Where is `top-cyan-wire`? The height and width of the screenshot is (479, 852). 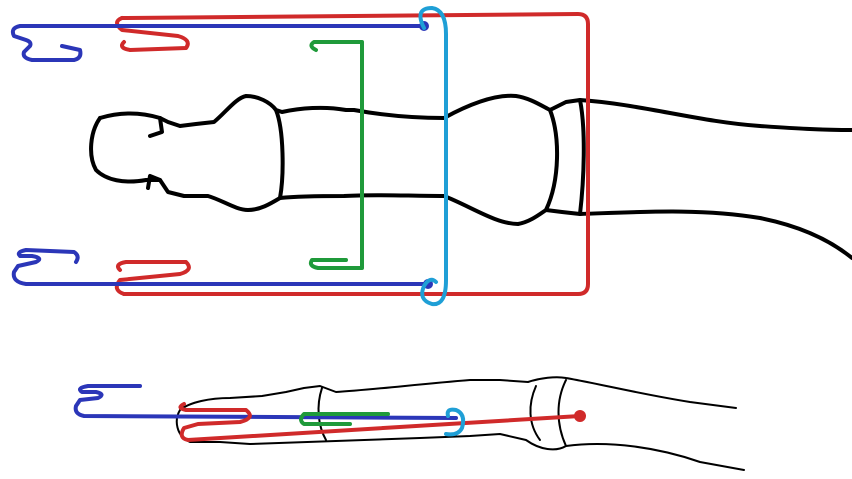
top-cyan-wire is located at coordinates (433, 156).